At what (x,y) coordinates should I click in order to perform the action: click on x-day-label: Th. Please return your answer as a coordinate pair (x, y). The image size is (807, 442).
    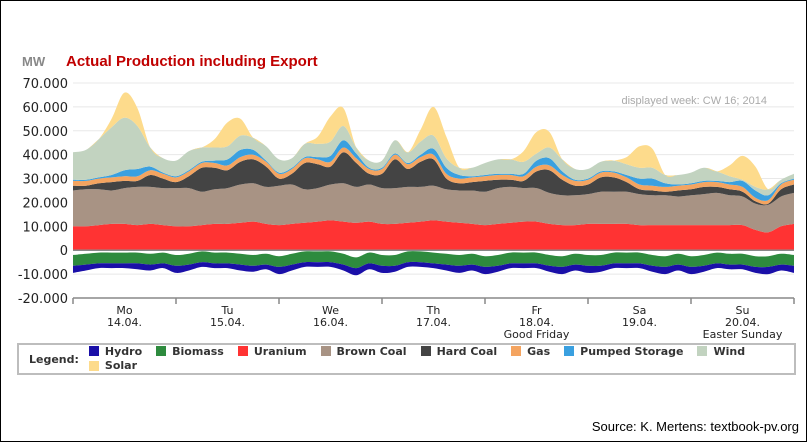
    Looking at the image, I should click on (433, 310).